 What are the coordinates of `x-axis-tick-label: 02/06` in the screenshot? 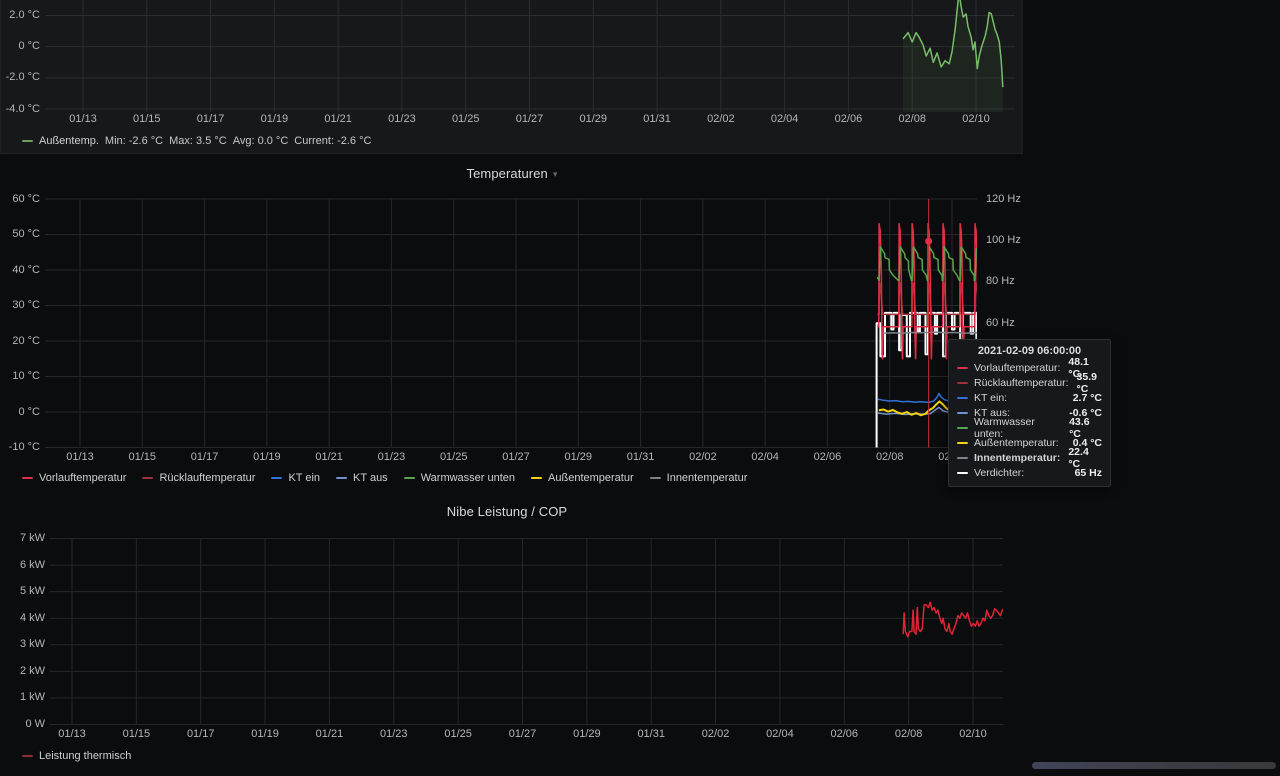 It's located at (827, 457).